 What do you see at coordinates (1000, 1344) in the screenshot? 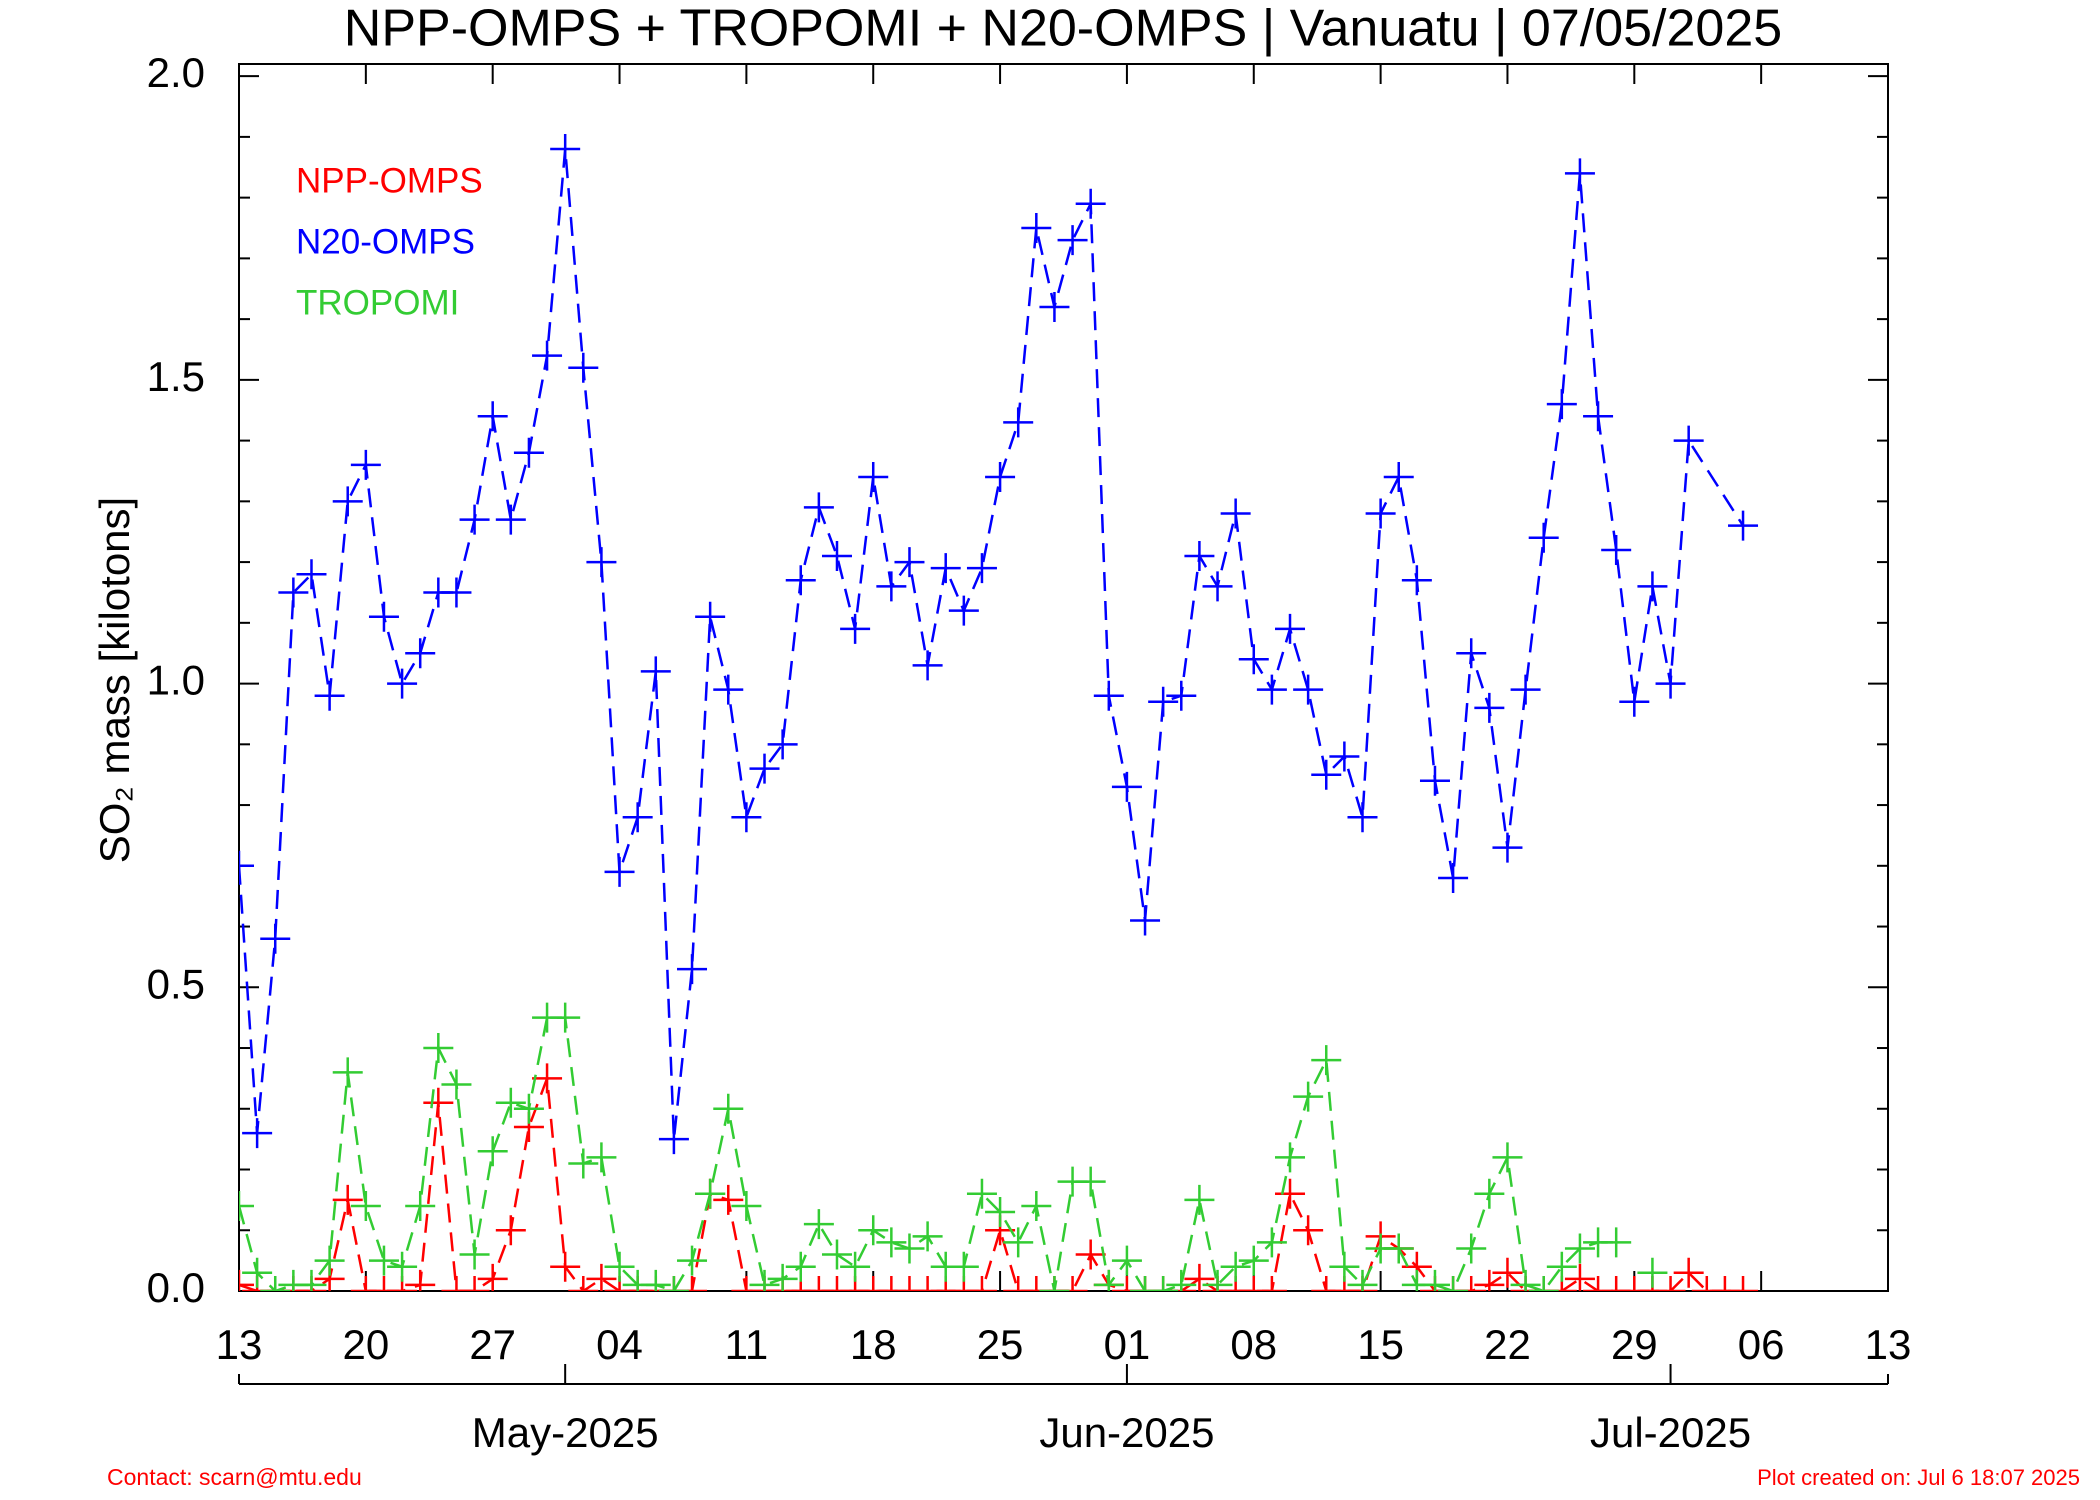
I see `x-tick-label: 25` at bounding box center [1000, 1344].